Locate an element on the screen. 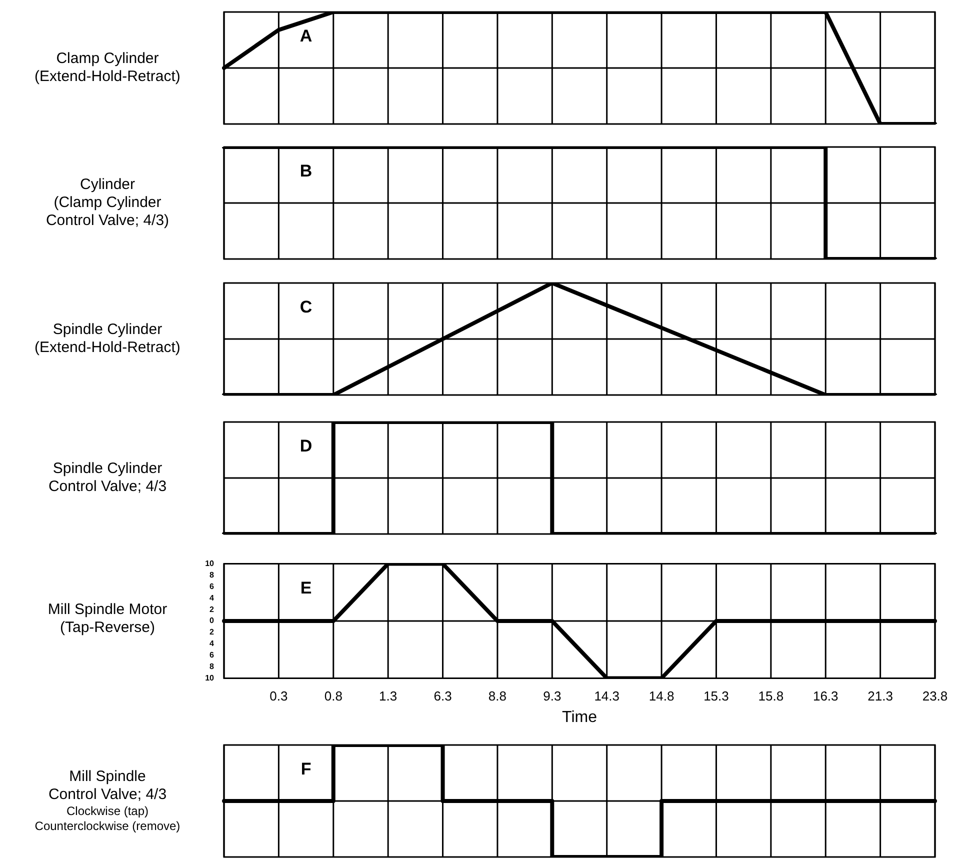  y-axis-title: Clamp Cylinder (Extend-Hold-Retract) is located at coordinates (107, 68).